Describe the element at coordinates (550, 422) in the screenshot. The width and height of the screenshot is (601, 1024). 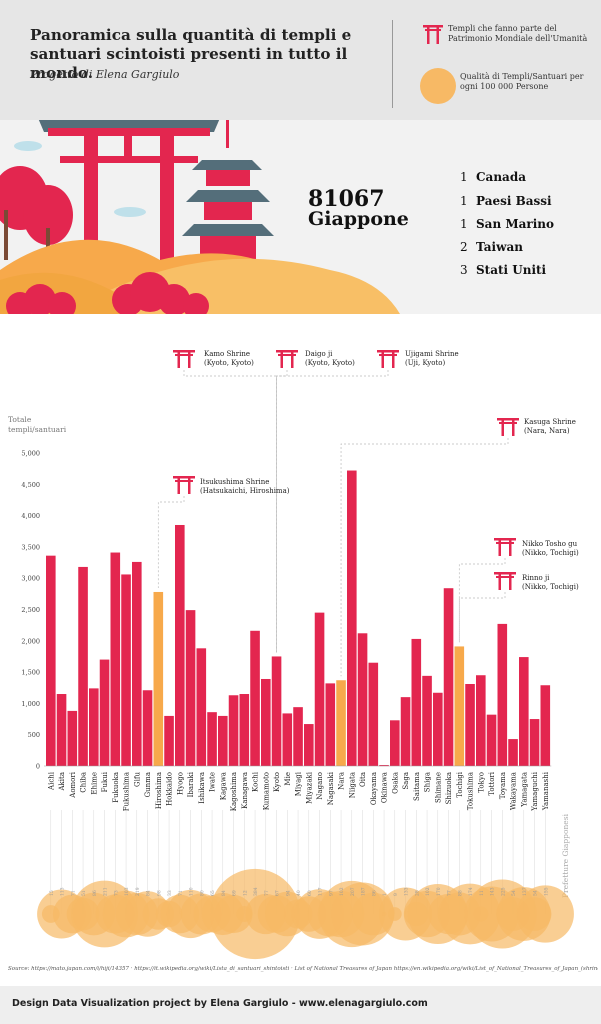
I see `annotation-name: Kasuga Shrine` at that location.